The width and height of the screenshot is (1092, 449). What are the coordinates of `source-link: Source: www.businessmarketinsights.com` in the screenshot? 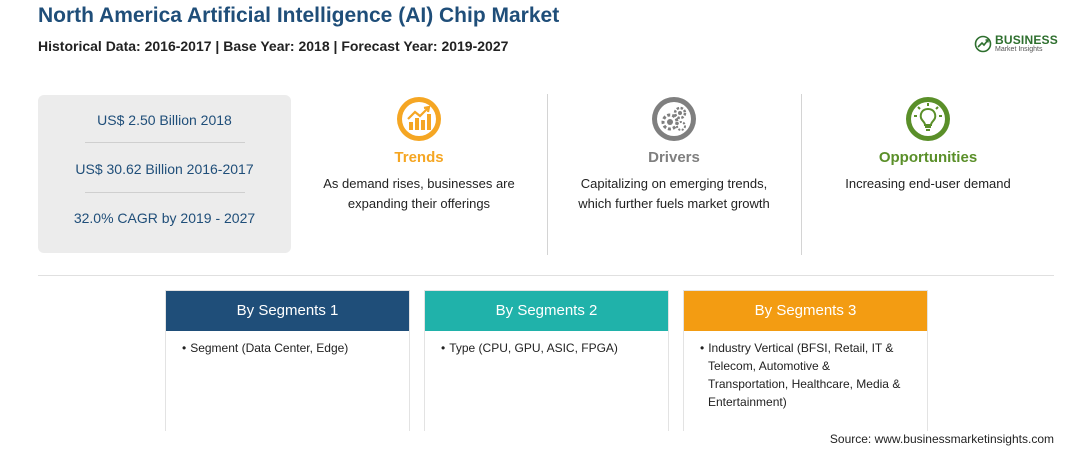 It's located at (941, 439).